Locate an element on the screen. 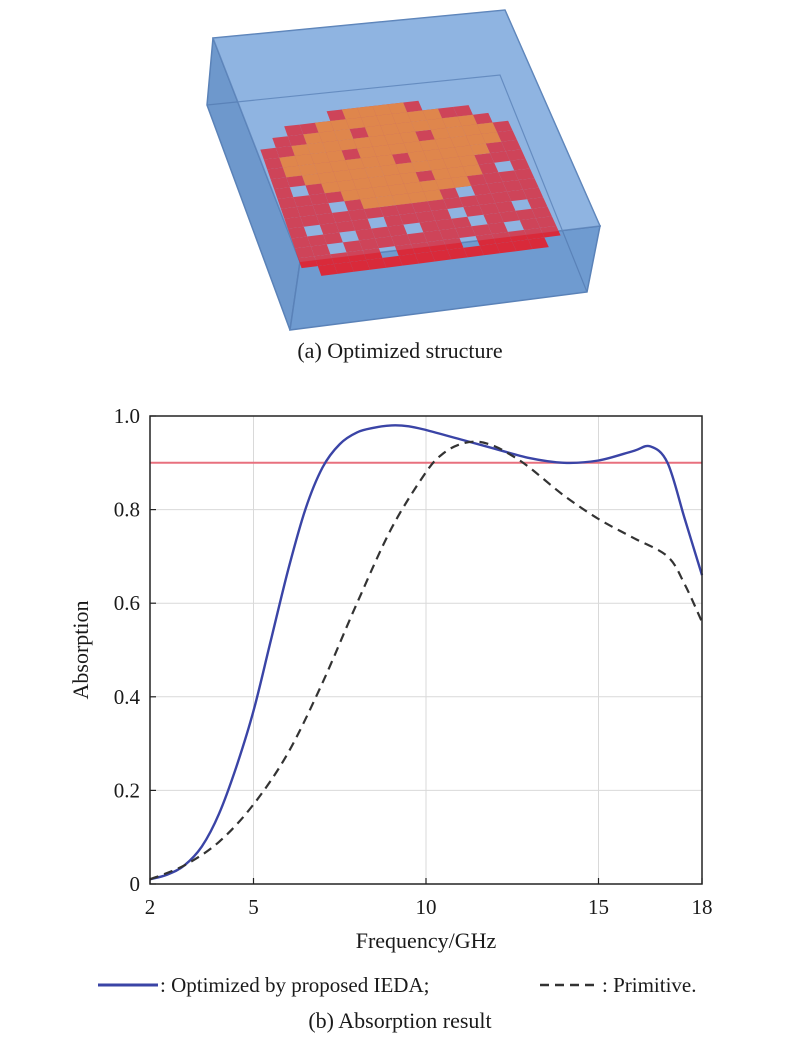 The width and height of the screenshot is (800, 1040). y-axis-ticks: 0 0.2 0.4 0.6 0.8 1.0 is located at coordinates (135, 650).